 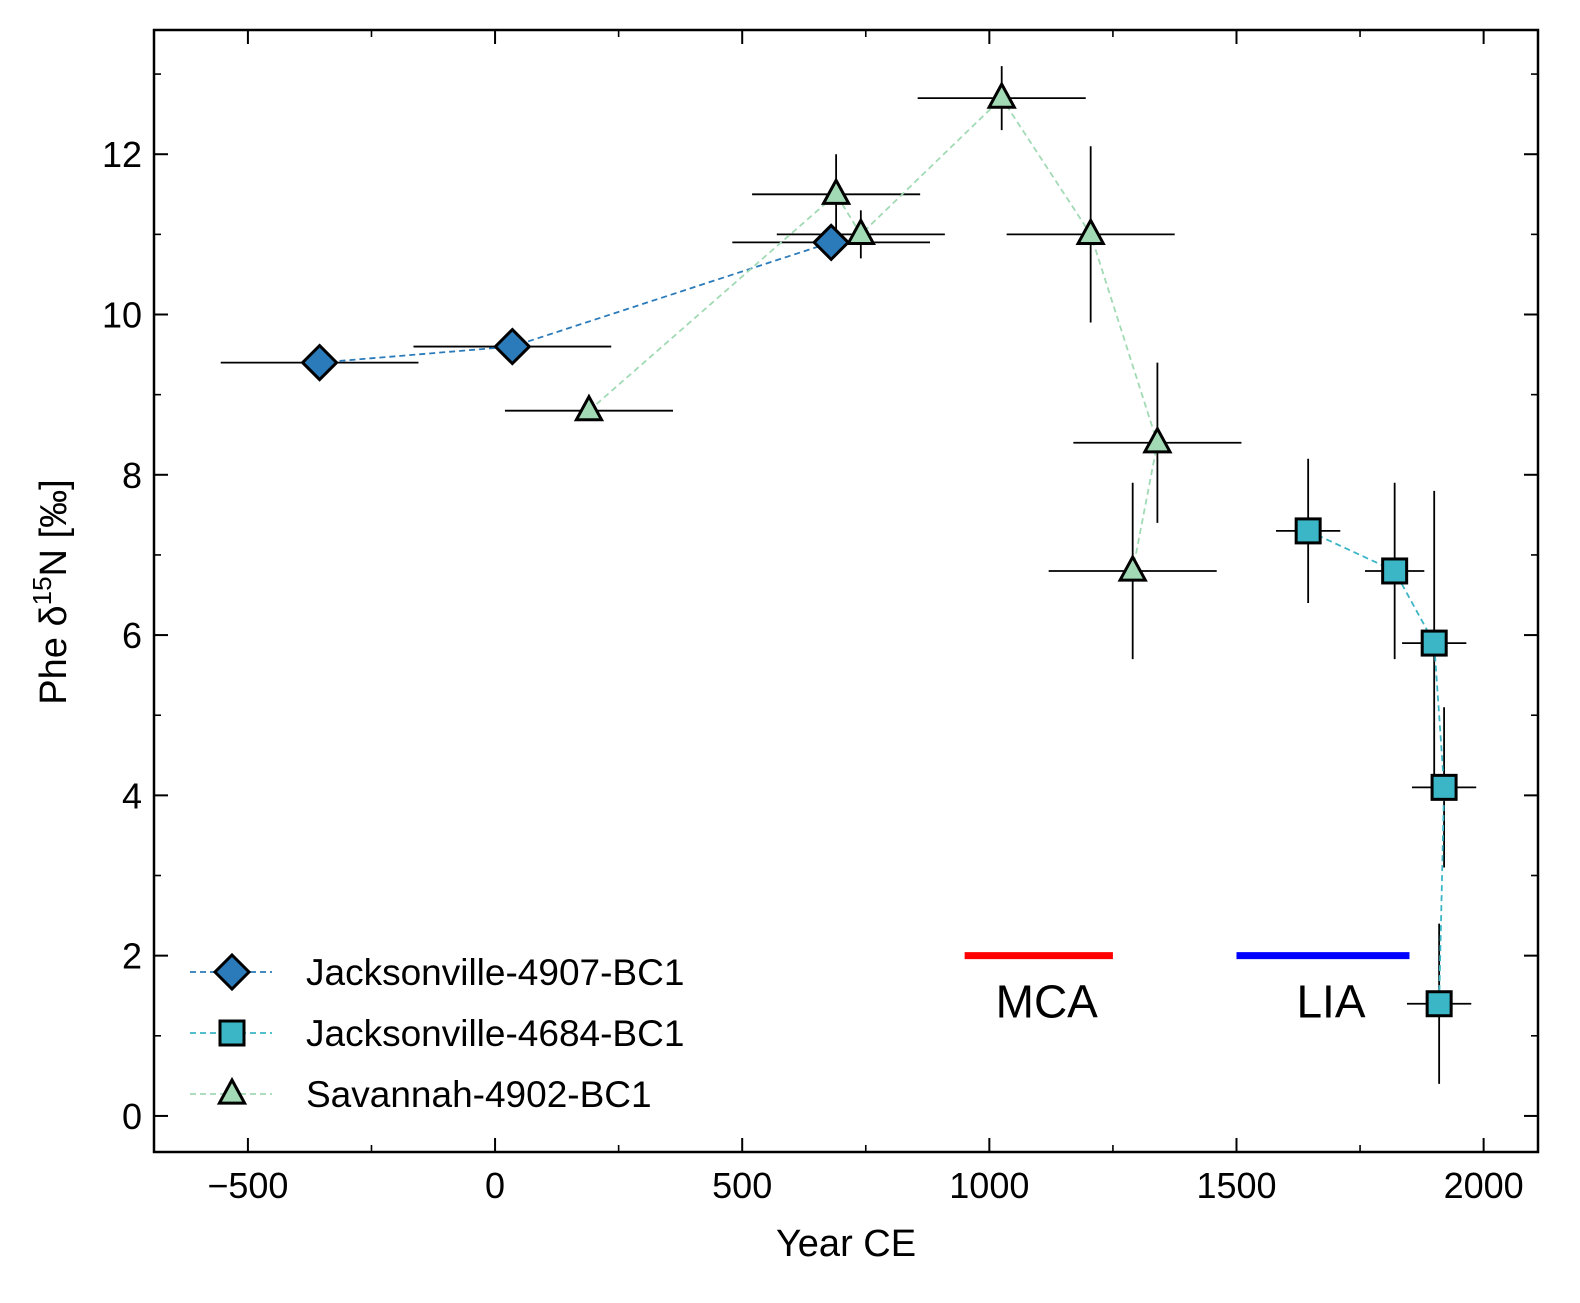 I want to click on y-axis-label-tail: N [‰], so click(x=54, y=527).